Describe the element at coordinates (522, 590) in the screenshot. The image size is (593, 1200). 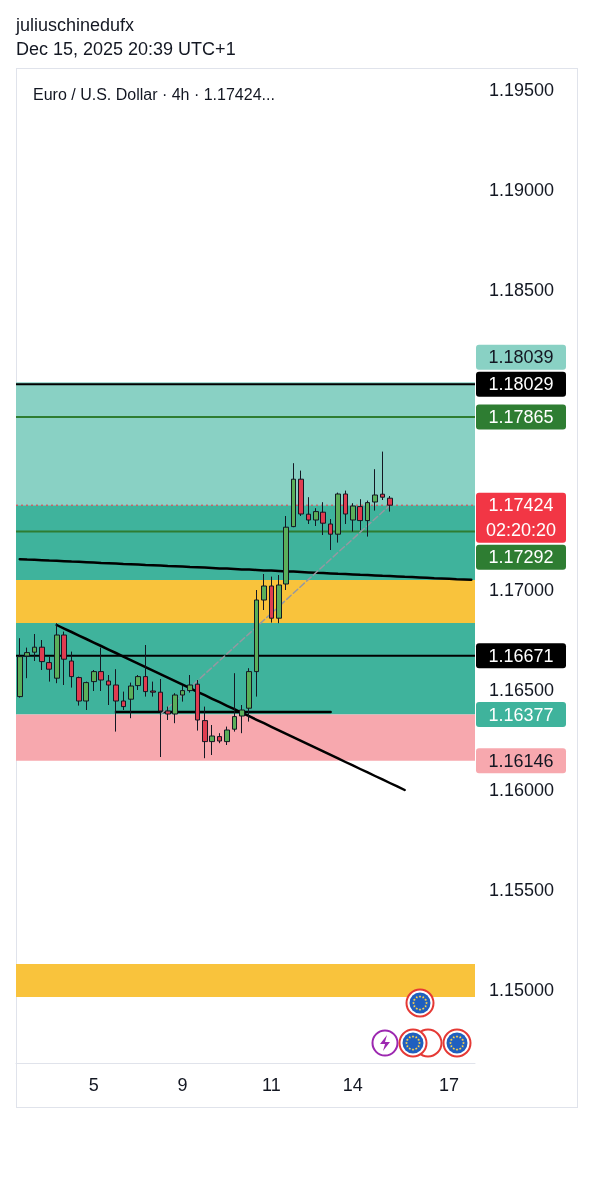
I see `y-tick-label: 1.17000` at that location.